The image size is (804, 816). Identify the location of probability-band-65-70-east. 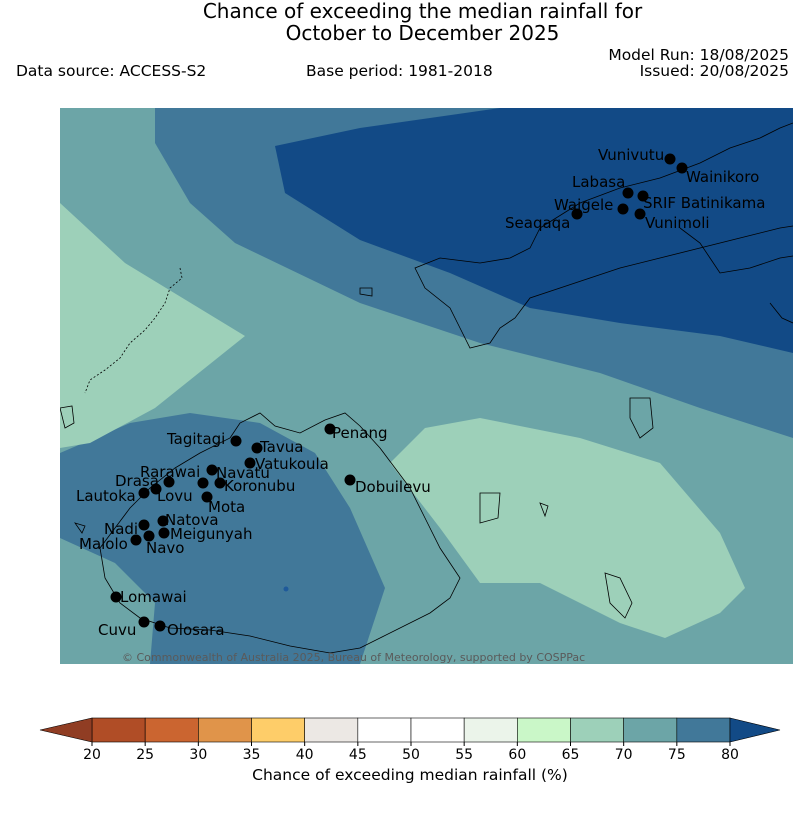
(567, 528).